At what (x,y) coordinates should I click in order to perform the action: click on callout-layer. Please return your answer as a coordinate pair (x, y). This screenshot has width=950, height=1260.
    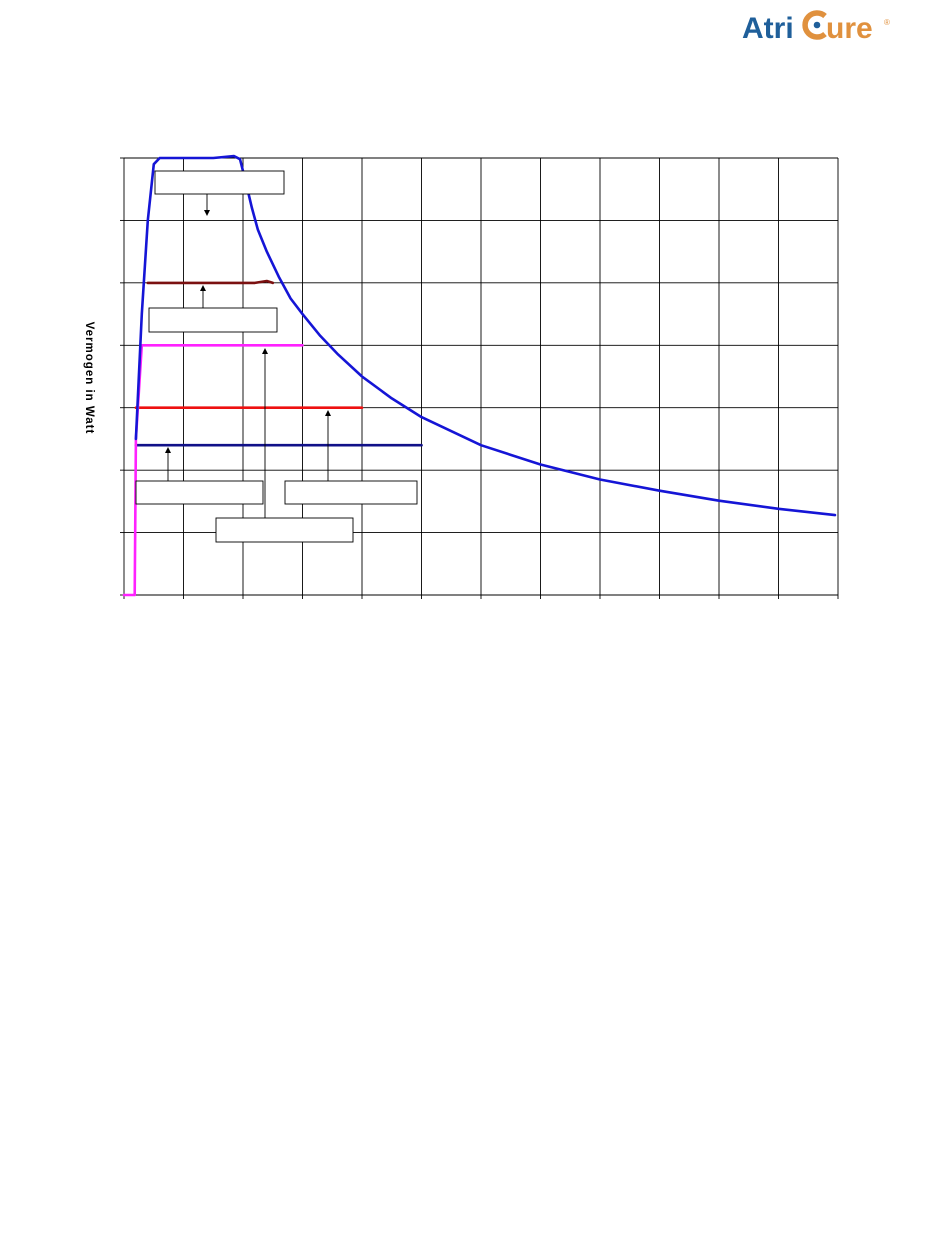
    Looking at the image, I should click on (276, 356).